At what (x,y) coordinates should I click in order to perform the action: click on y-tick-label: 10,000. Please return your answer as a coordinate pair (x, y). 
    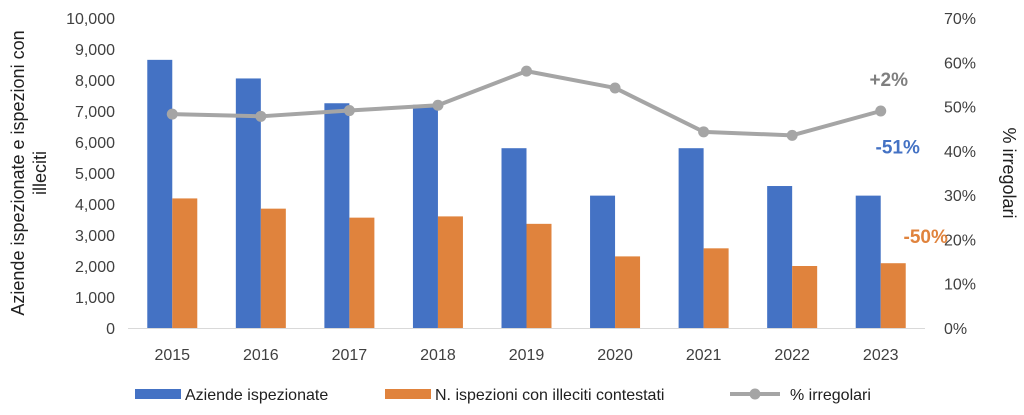
    Looking at the image, I should click on (90, 19).